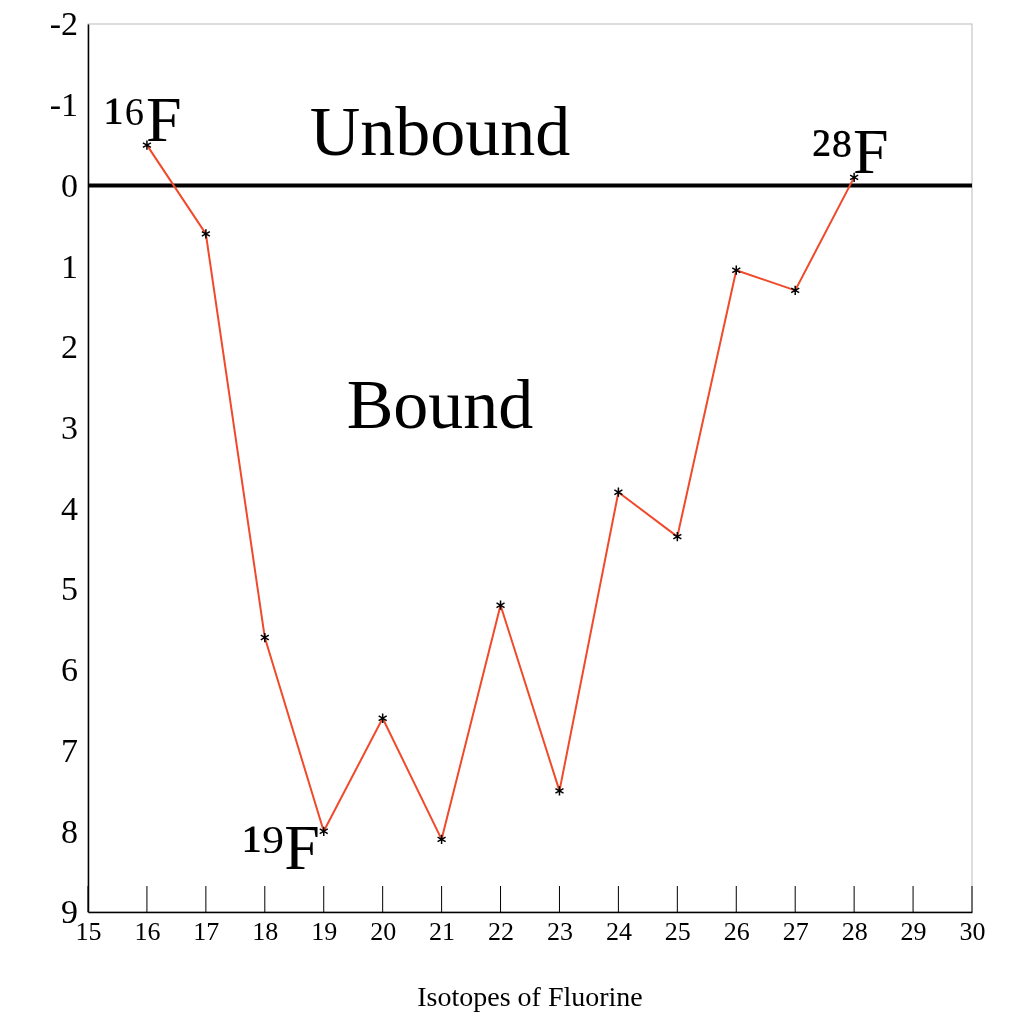 The width and height of the screenshot is (1017, 1021). I want to click on x-tick-label: 21, so click(442, 932).